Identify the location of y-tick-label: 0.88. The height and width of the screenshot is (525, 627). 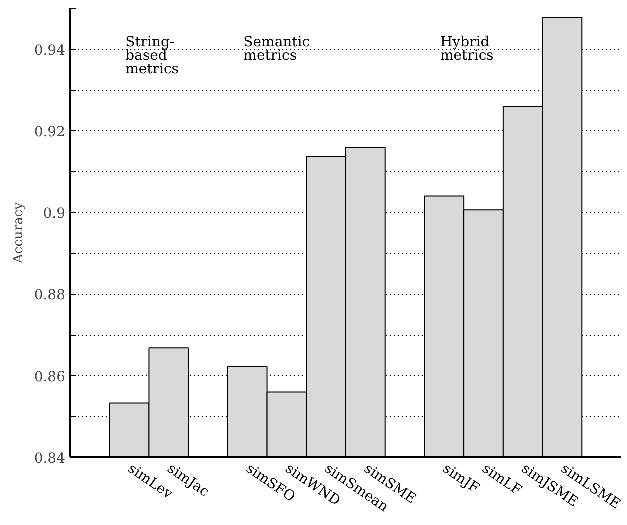
(50, 296).